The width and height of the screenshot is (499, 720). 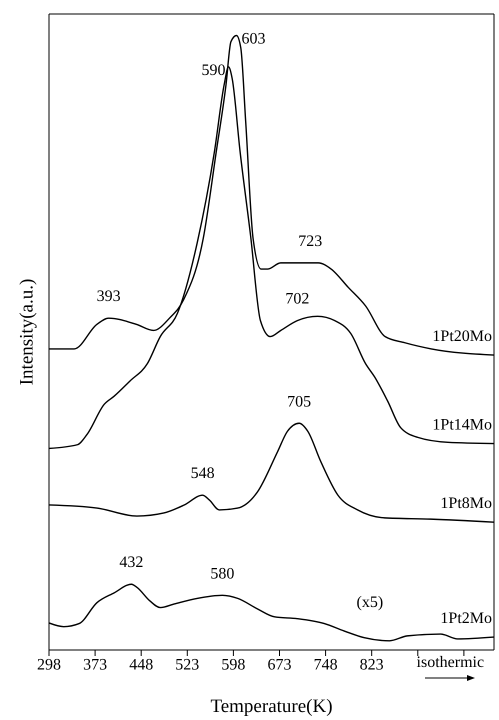 I want to click on y-axis-title: Intensity(a.u.), so click(x=27, y=332).